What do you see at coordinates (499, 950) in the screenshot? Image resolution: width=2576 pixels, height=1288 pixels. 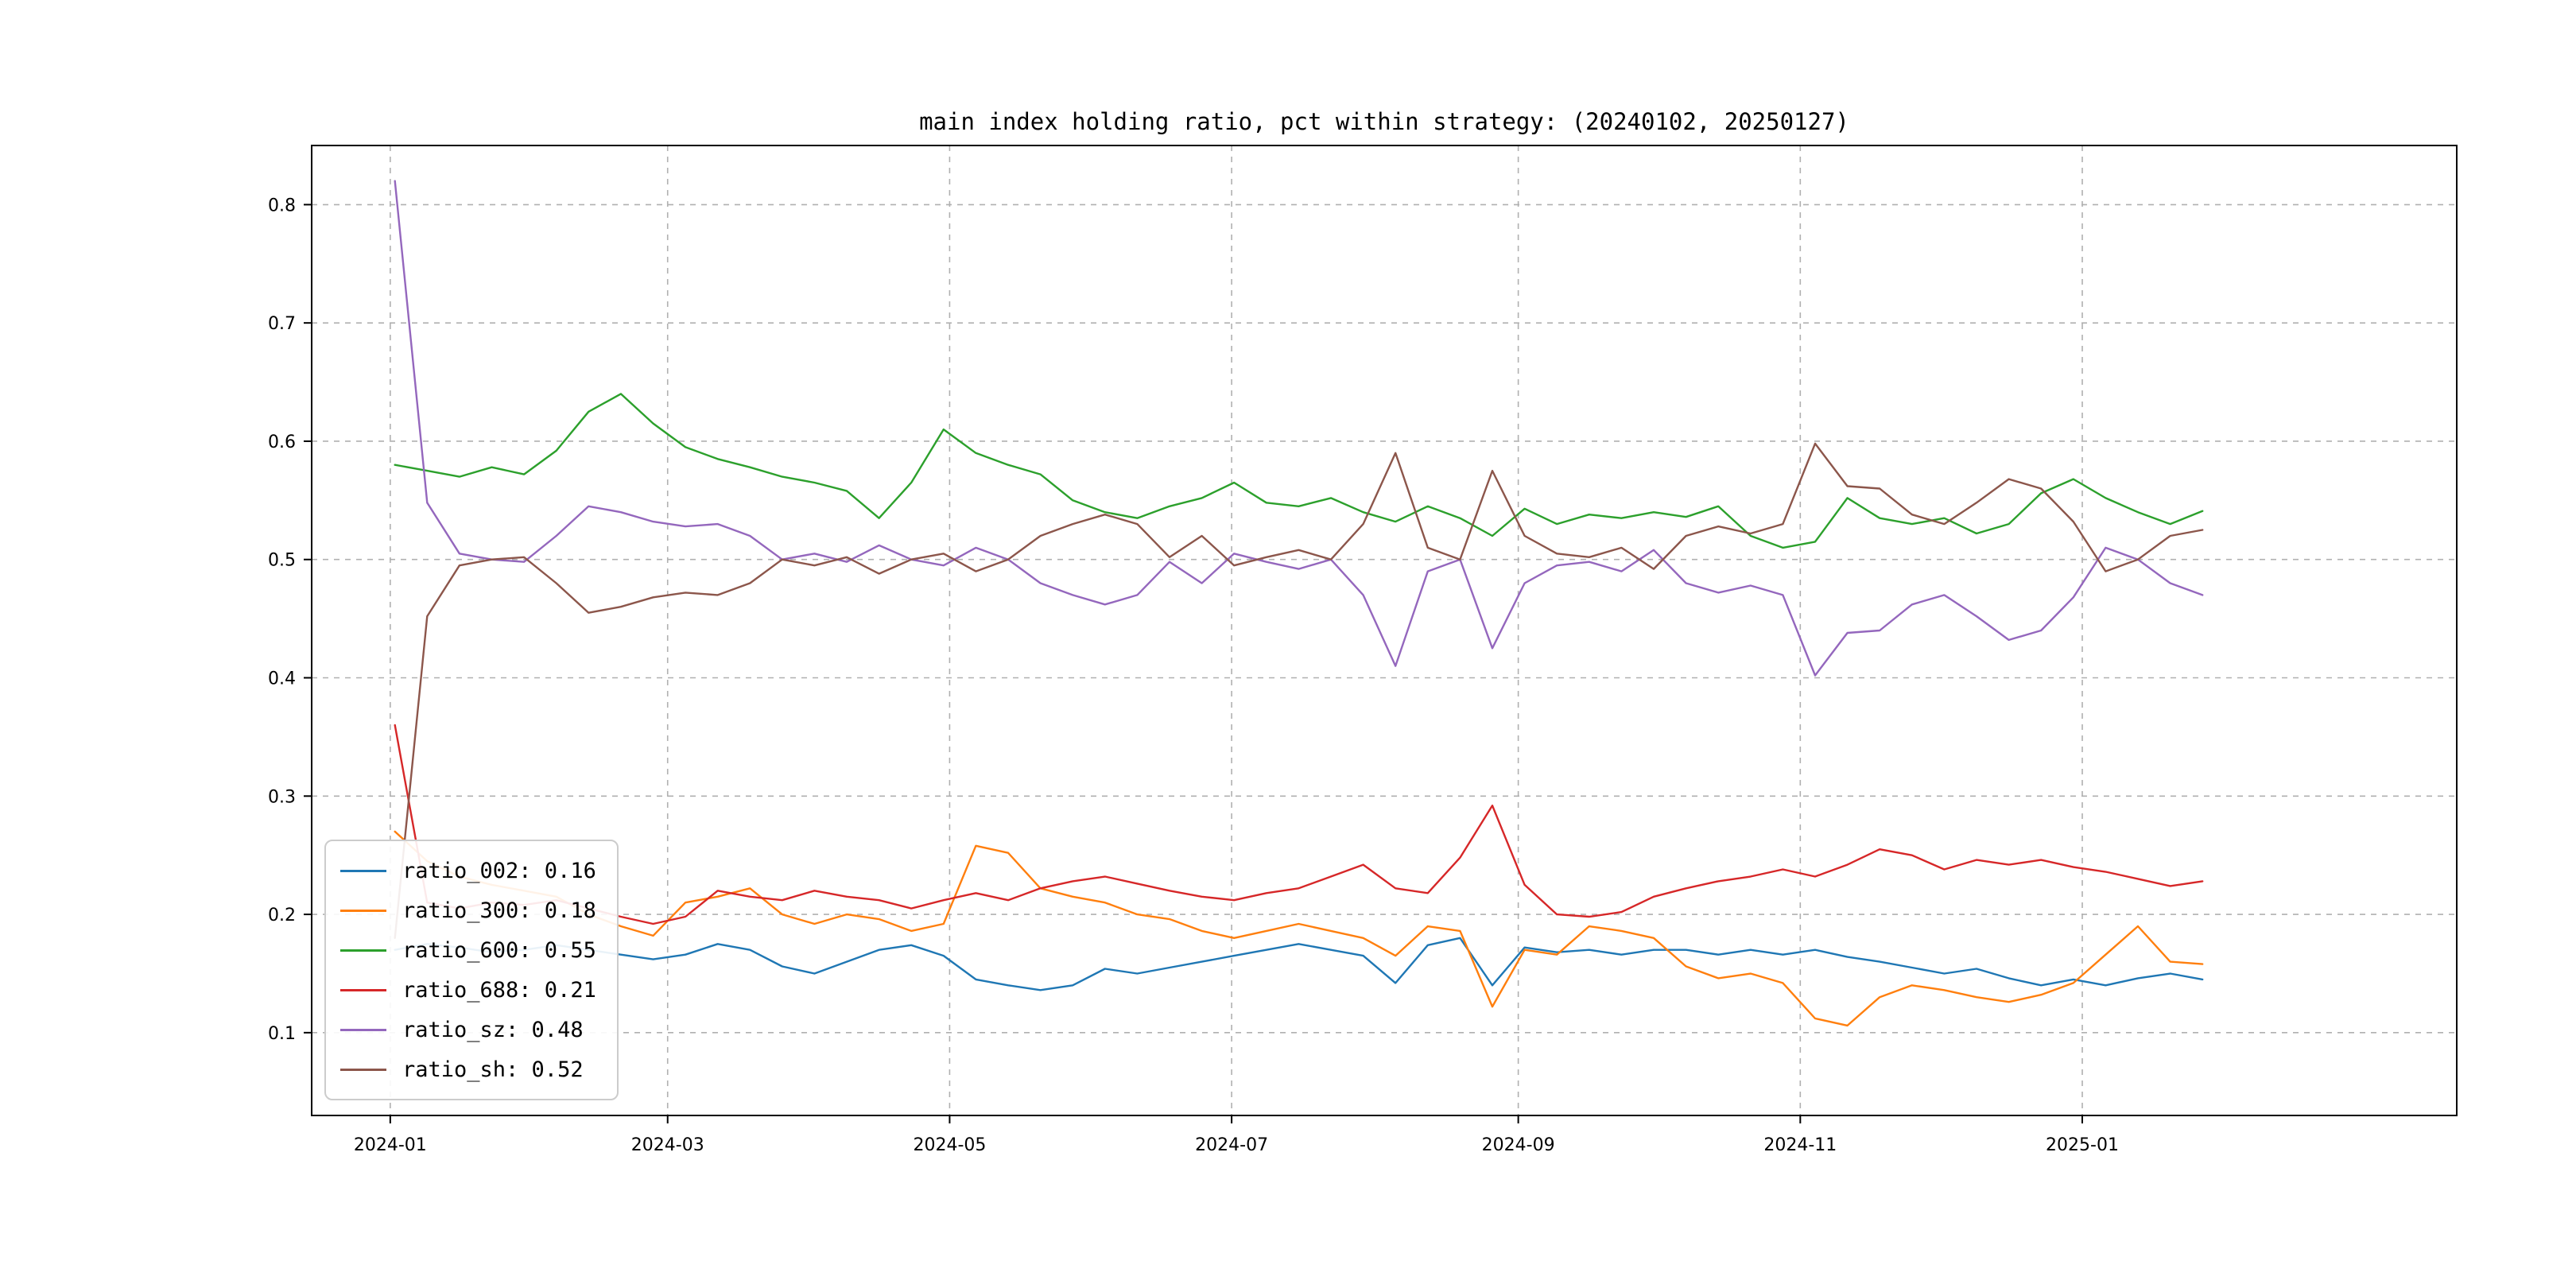 I see `legend-label: ratio_600: 0.55` at bounding box center [499, 950].